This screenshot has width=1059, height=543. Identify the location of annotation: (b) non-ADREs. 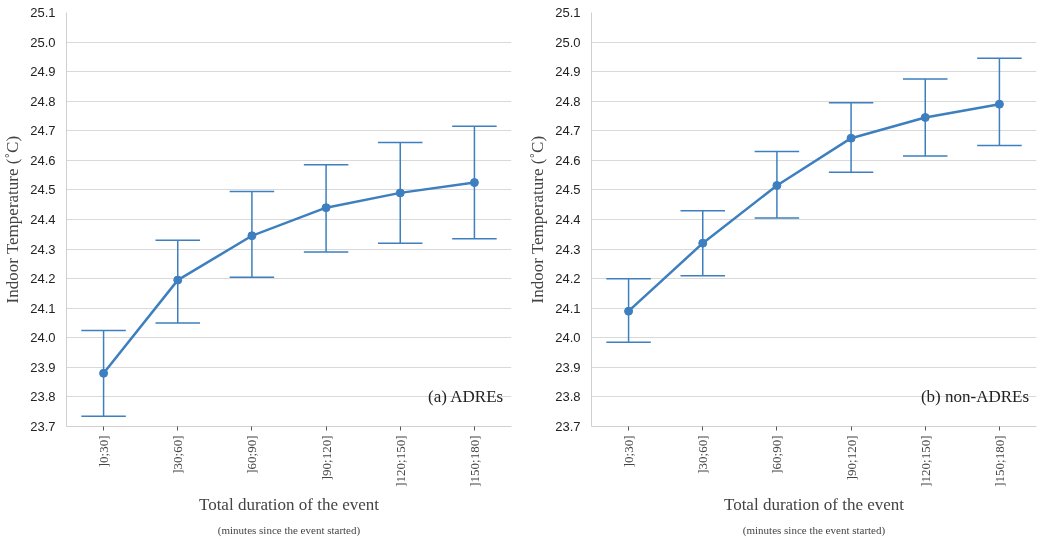
(975, 396).